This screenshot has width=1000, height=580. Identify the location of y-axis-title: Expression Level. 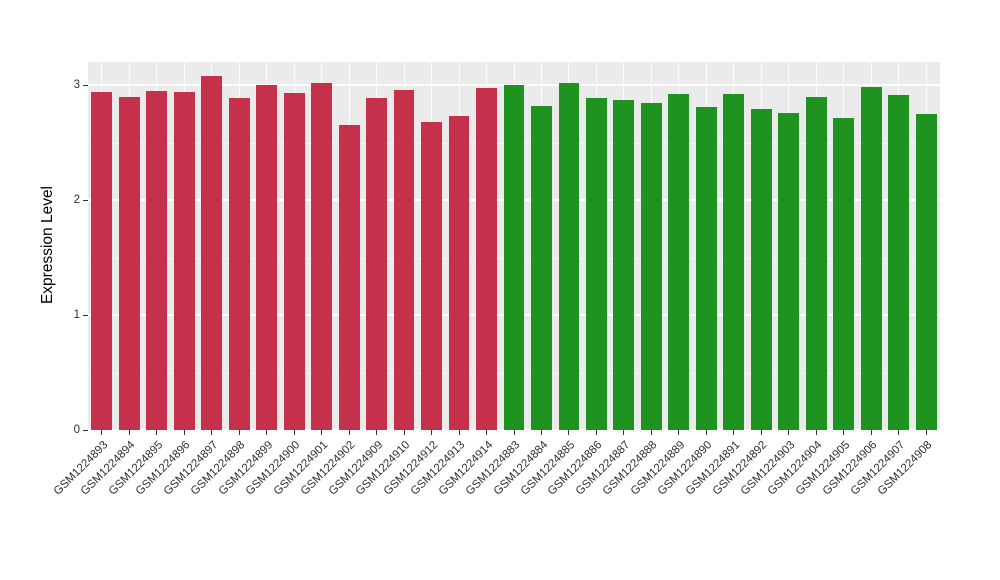
(47, 245).